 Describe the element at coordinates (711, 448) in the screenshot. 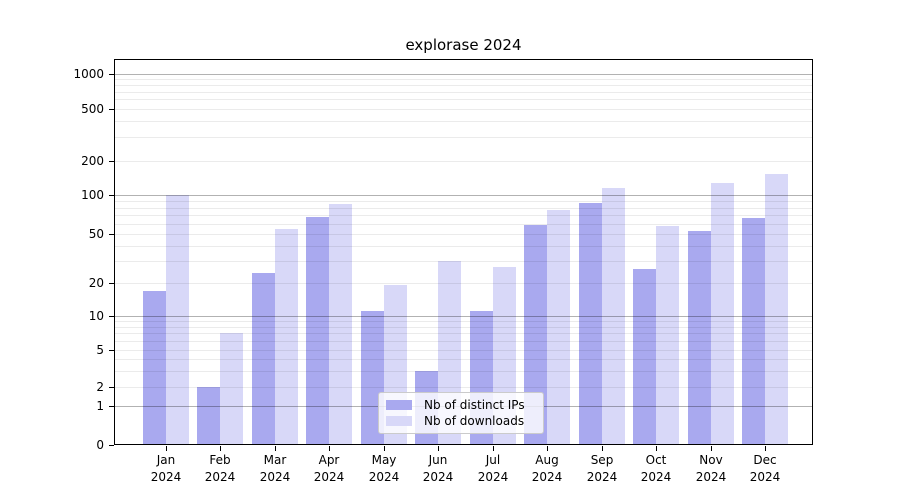

I see `x-tick-nov` at that location.